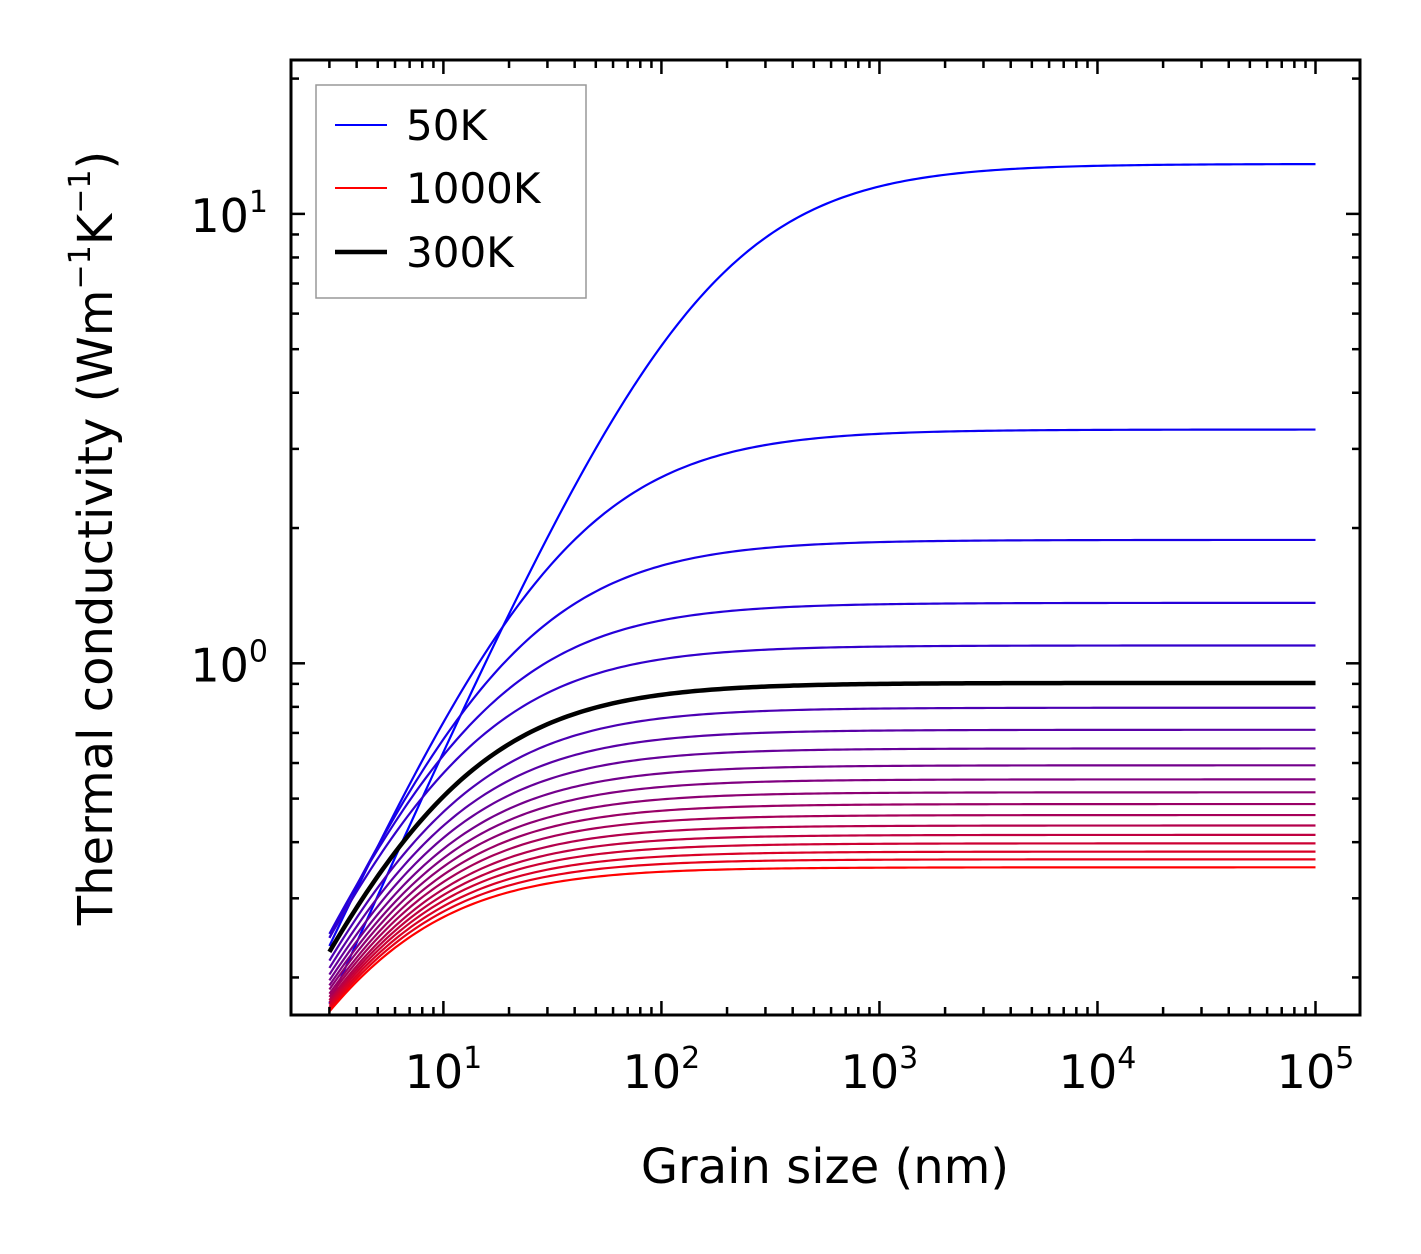  I want to click on x-tick-label-100: 10², so click(662, 1070).